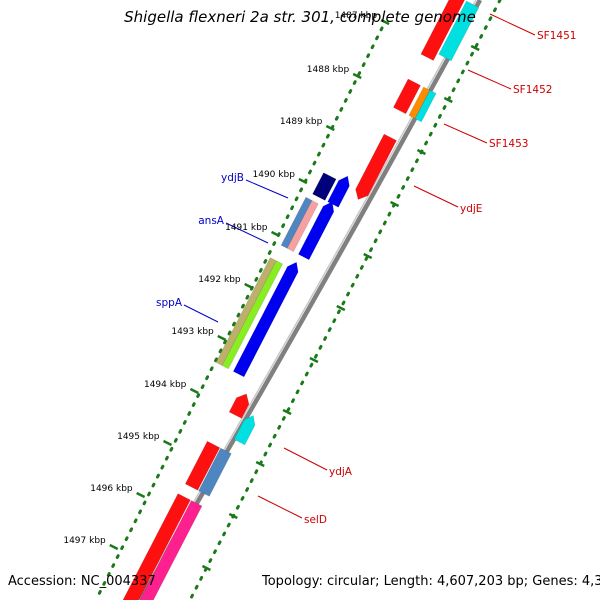 This screenshot has height=600, width=600. I want to click on gene-sppA-arrow, so click(265, 319).